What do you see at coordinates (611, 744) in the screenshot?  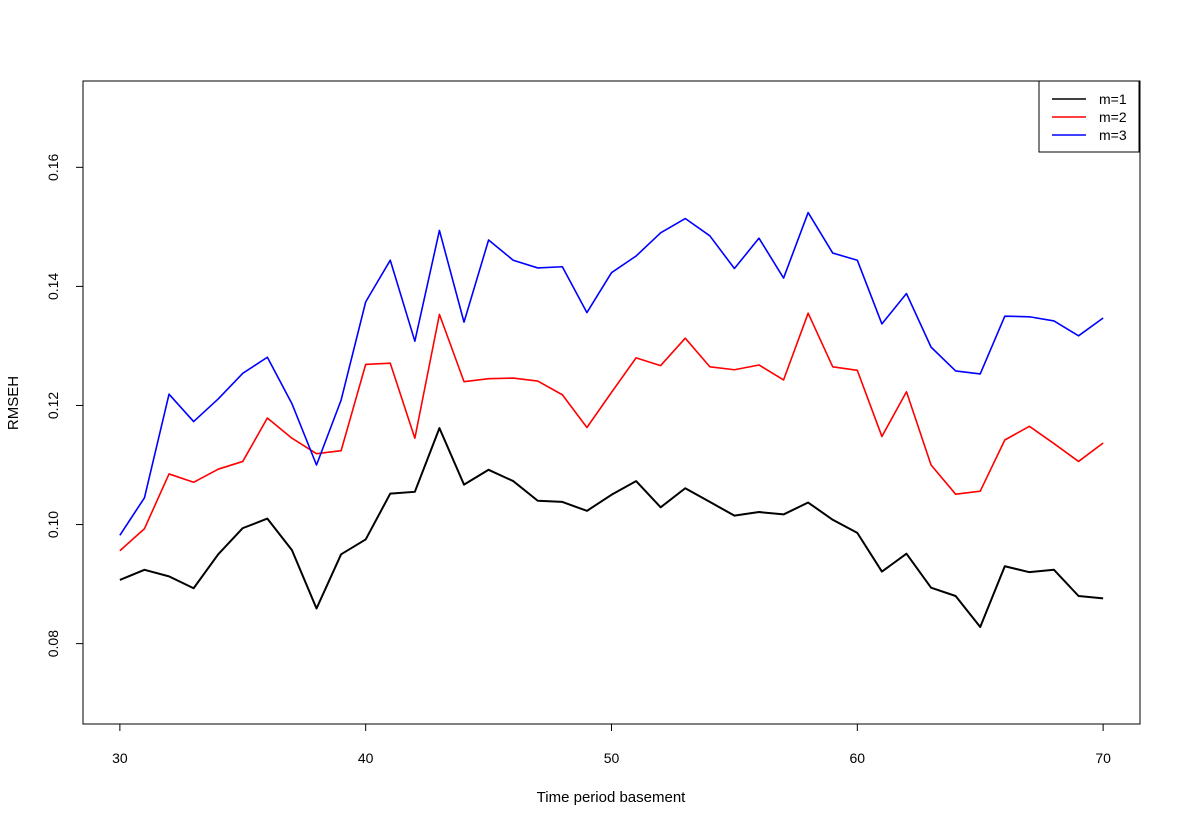 I see `x-axis: 30 40 50 60 70` at bounding box center [611, 744].